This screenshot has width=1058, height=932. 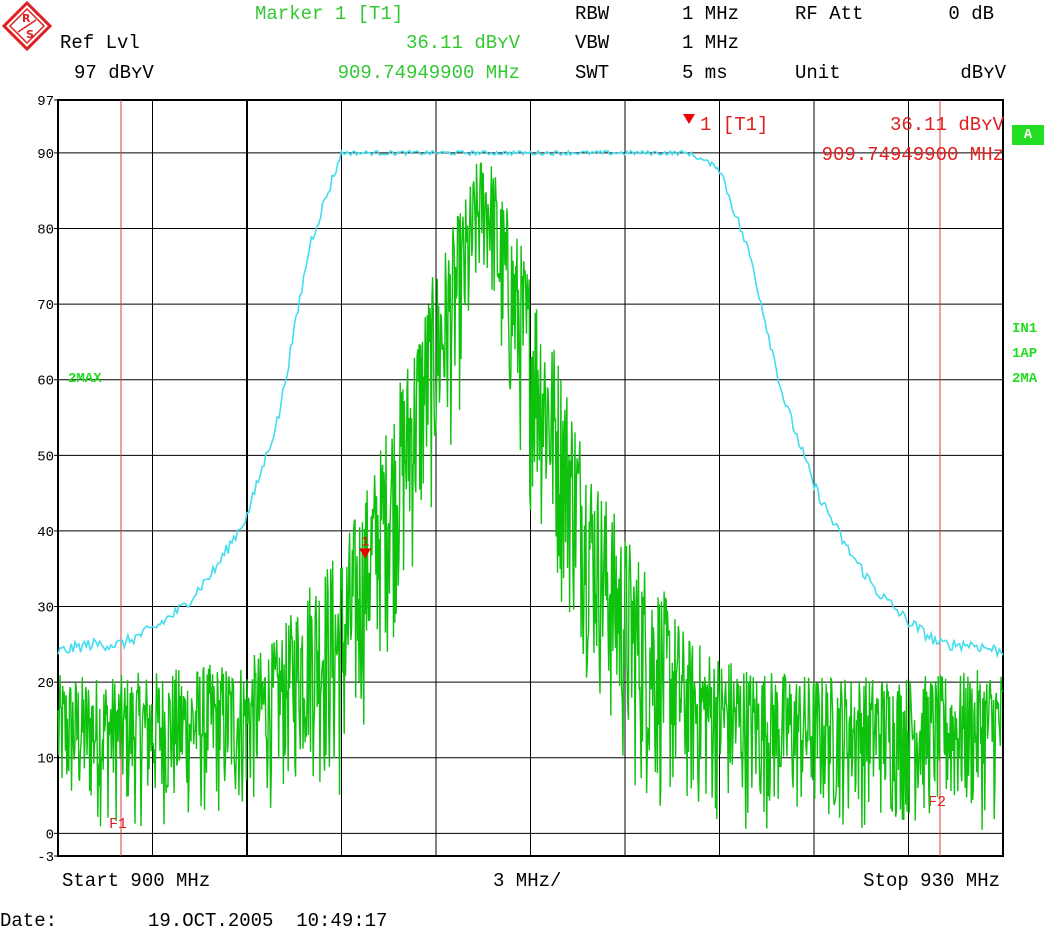 What do you see at coordinates (592, 73) in the screenshot?
I see `swt-label: SWT` at bounding box center [592, 73].